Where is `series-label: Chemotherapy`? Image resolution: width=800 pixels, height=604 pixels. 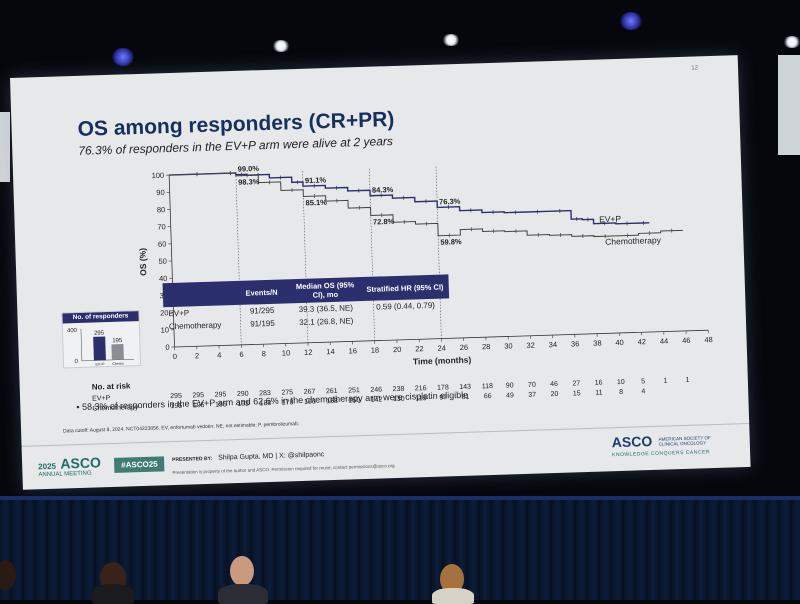 series-label: Chemotherapy is located at coordinates (633, 241).